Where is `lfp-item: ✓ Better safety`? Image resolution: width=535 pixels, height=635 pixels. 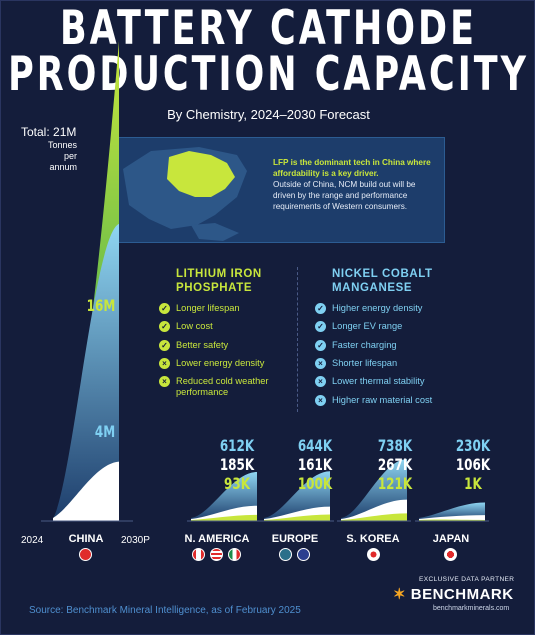 lfp-item: ✓ Better safety is located at coordinates (218, 345).